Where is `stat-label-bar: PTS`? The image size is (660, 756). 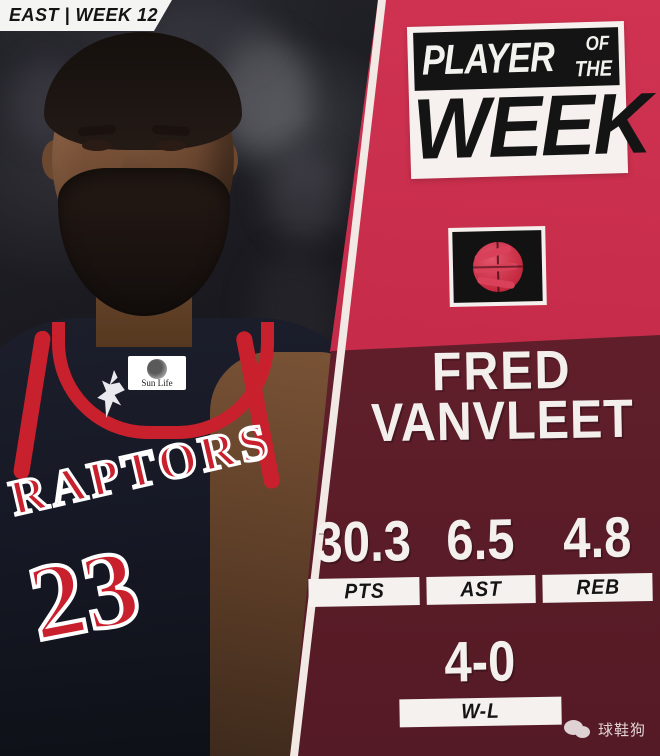
stat-label-bar: PTS is located at coordinates (364, 592).